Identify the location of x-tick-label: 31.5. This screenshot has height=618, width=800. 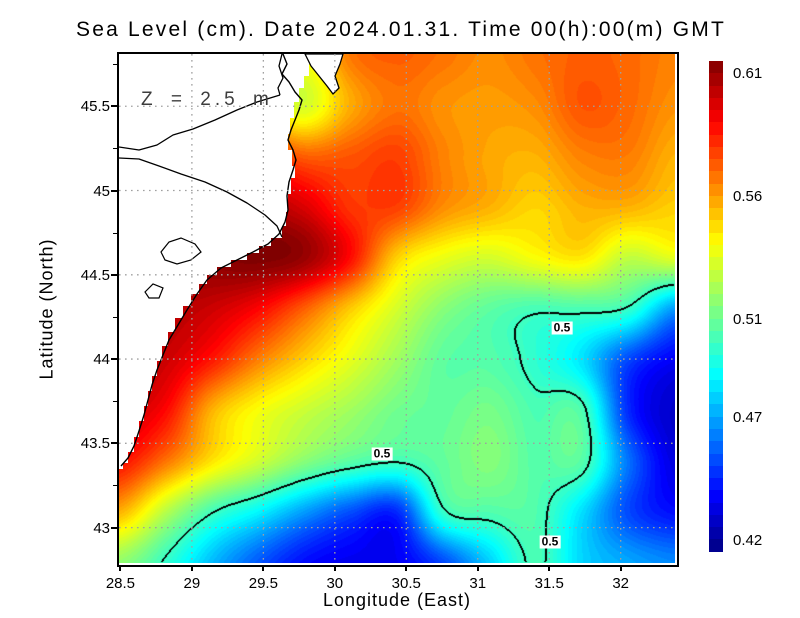
(549, 583).